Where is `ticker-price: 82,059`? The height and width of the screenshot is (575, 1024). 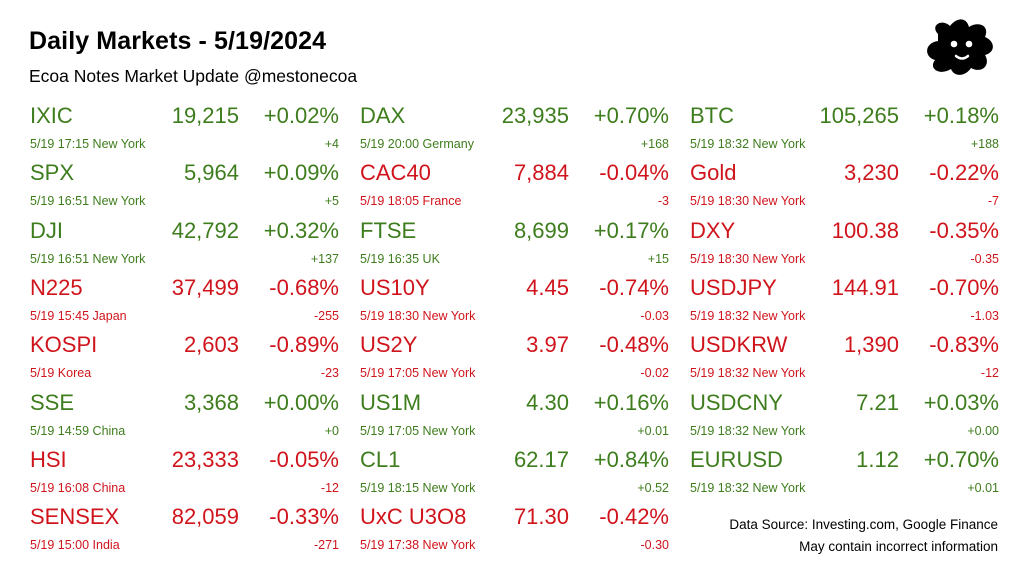
ticker-price: 82,059 is located at coordinates (205, 517).